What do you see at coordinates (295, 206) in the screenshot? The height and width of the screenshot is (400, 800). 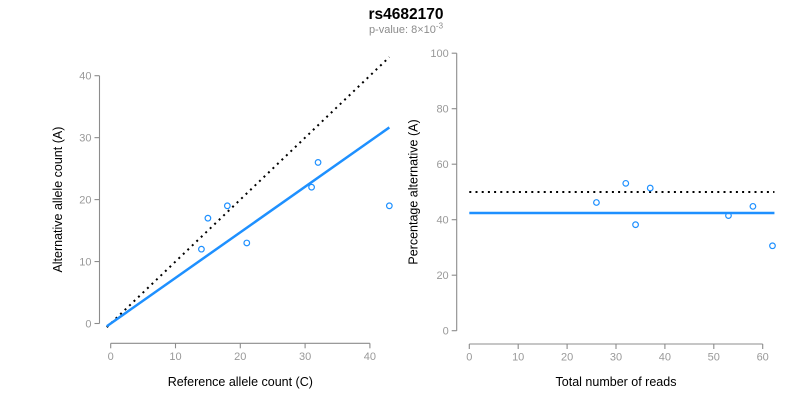 I see `left-data-points` at bounding box center [295, 206].